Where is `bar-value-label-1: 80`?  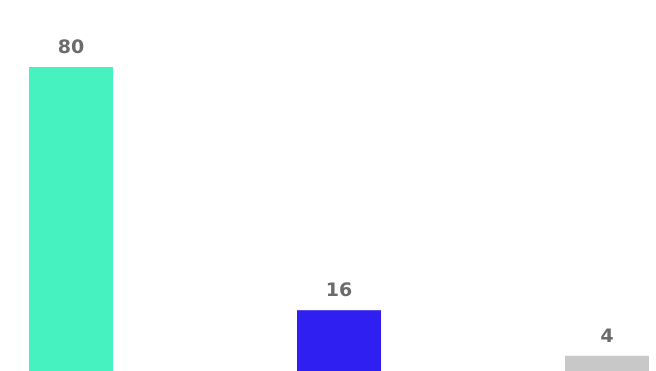 bar-value-label-1: 80 is located at coordinates (71, 47).